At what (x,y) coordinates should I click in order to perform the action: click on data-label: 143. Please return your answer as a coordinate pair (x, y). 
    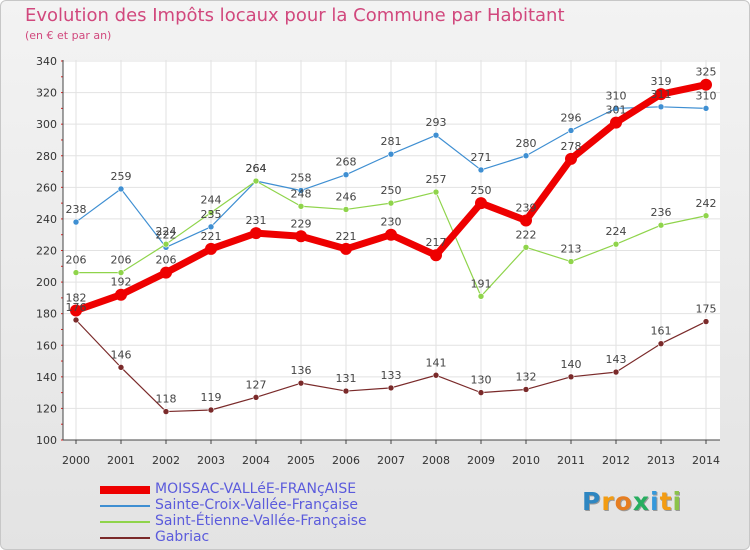
    Looking at the image, I should click on (616, 359).